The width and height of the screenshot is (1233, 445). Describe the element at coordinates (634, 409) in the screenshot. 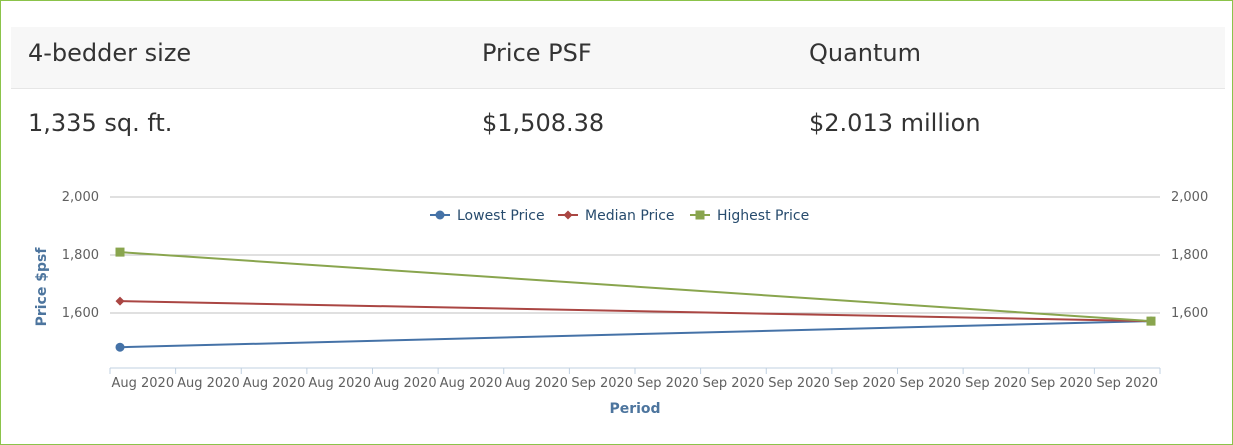

I see `x-axis-title: Period` at that location.